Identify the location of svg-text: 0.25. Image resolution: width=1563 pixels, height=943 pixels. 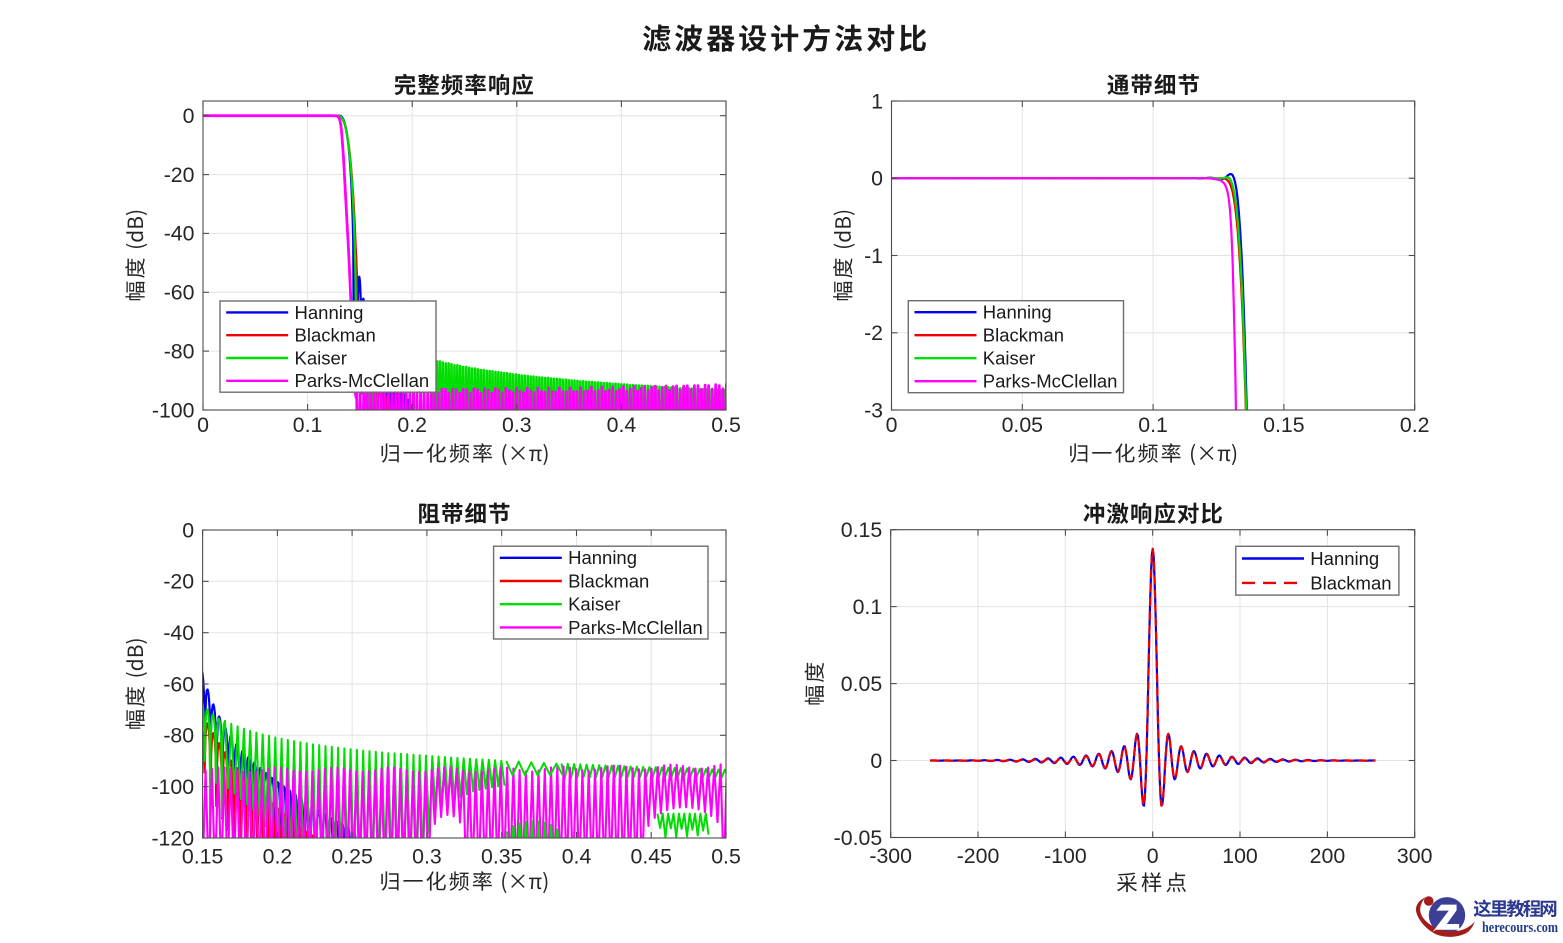
(351, 856).